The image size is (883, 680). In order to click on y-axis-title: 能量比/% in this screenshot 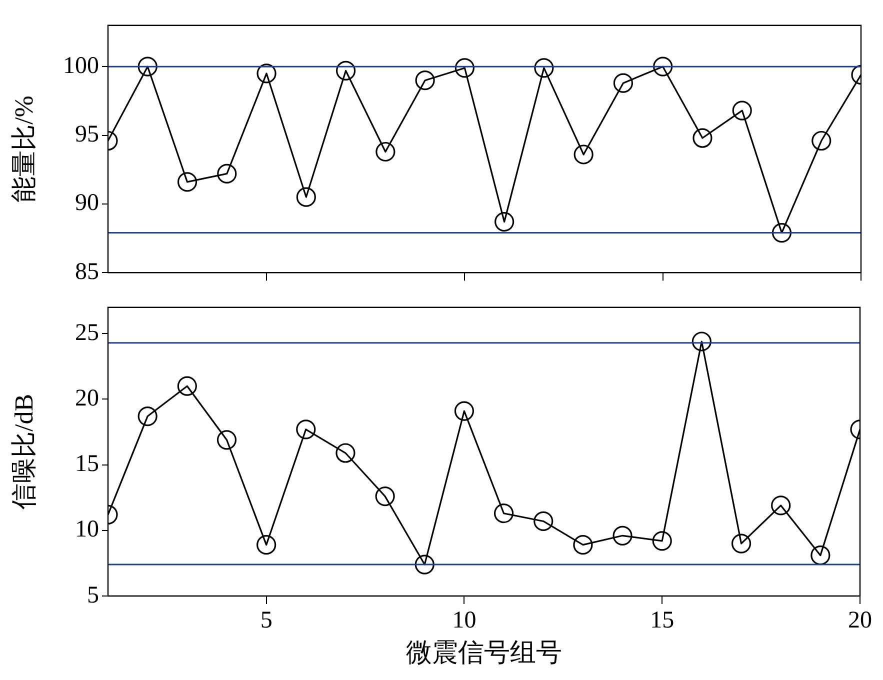, I will do `click(23, 149)`.